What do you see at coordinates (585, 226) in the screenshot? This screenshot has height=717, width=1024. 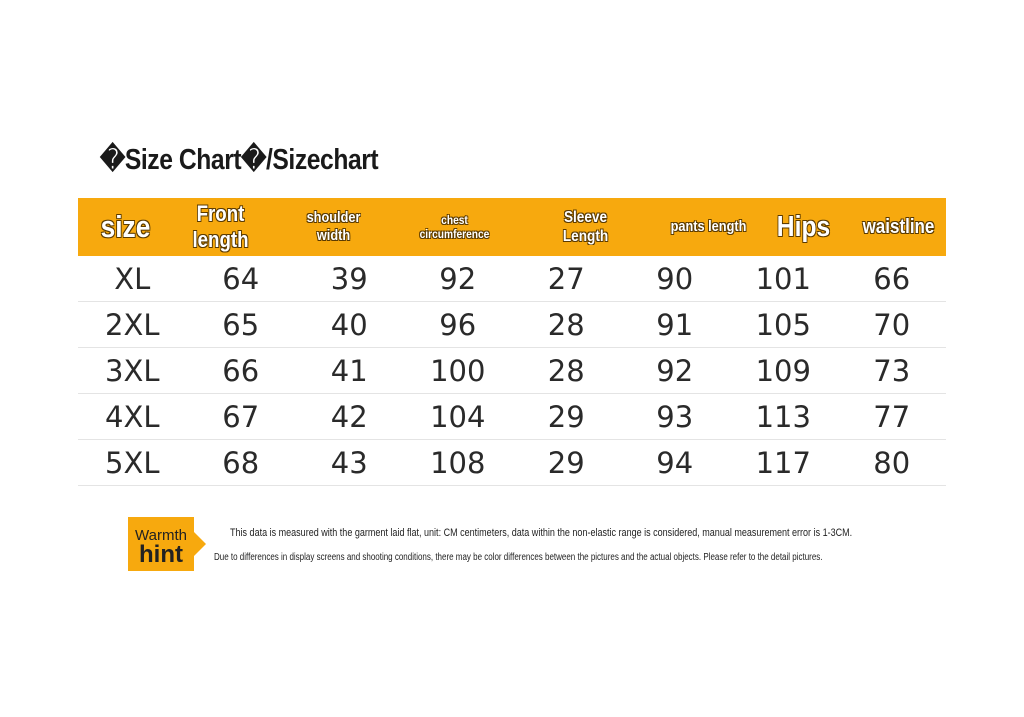 I see `header-cell: Sleeve Length` at bounding box center [585, 226].